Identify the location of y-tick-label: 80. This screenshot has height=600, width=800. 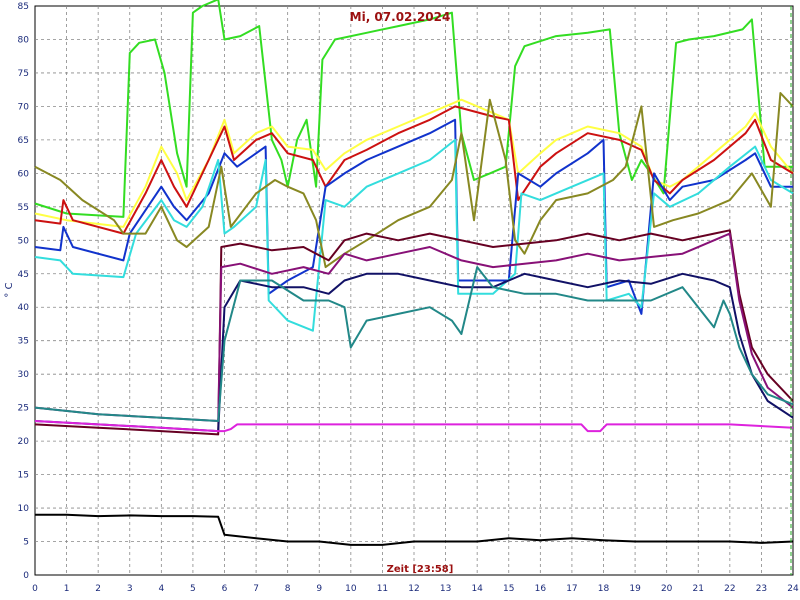
(24, 40).